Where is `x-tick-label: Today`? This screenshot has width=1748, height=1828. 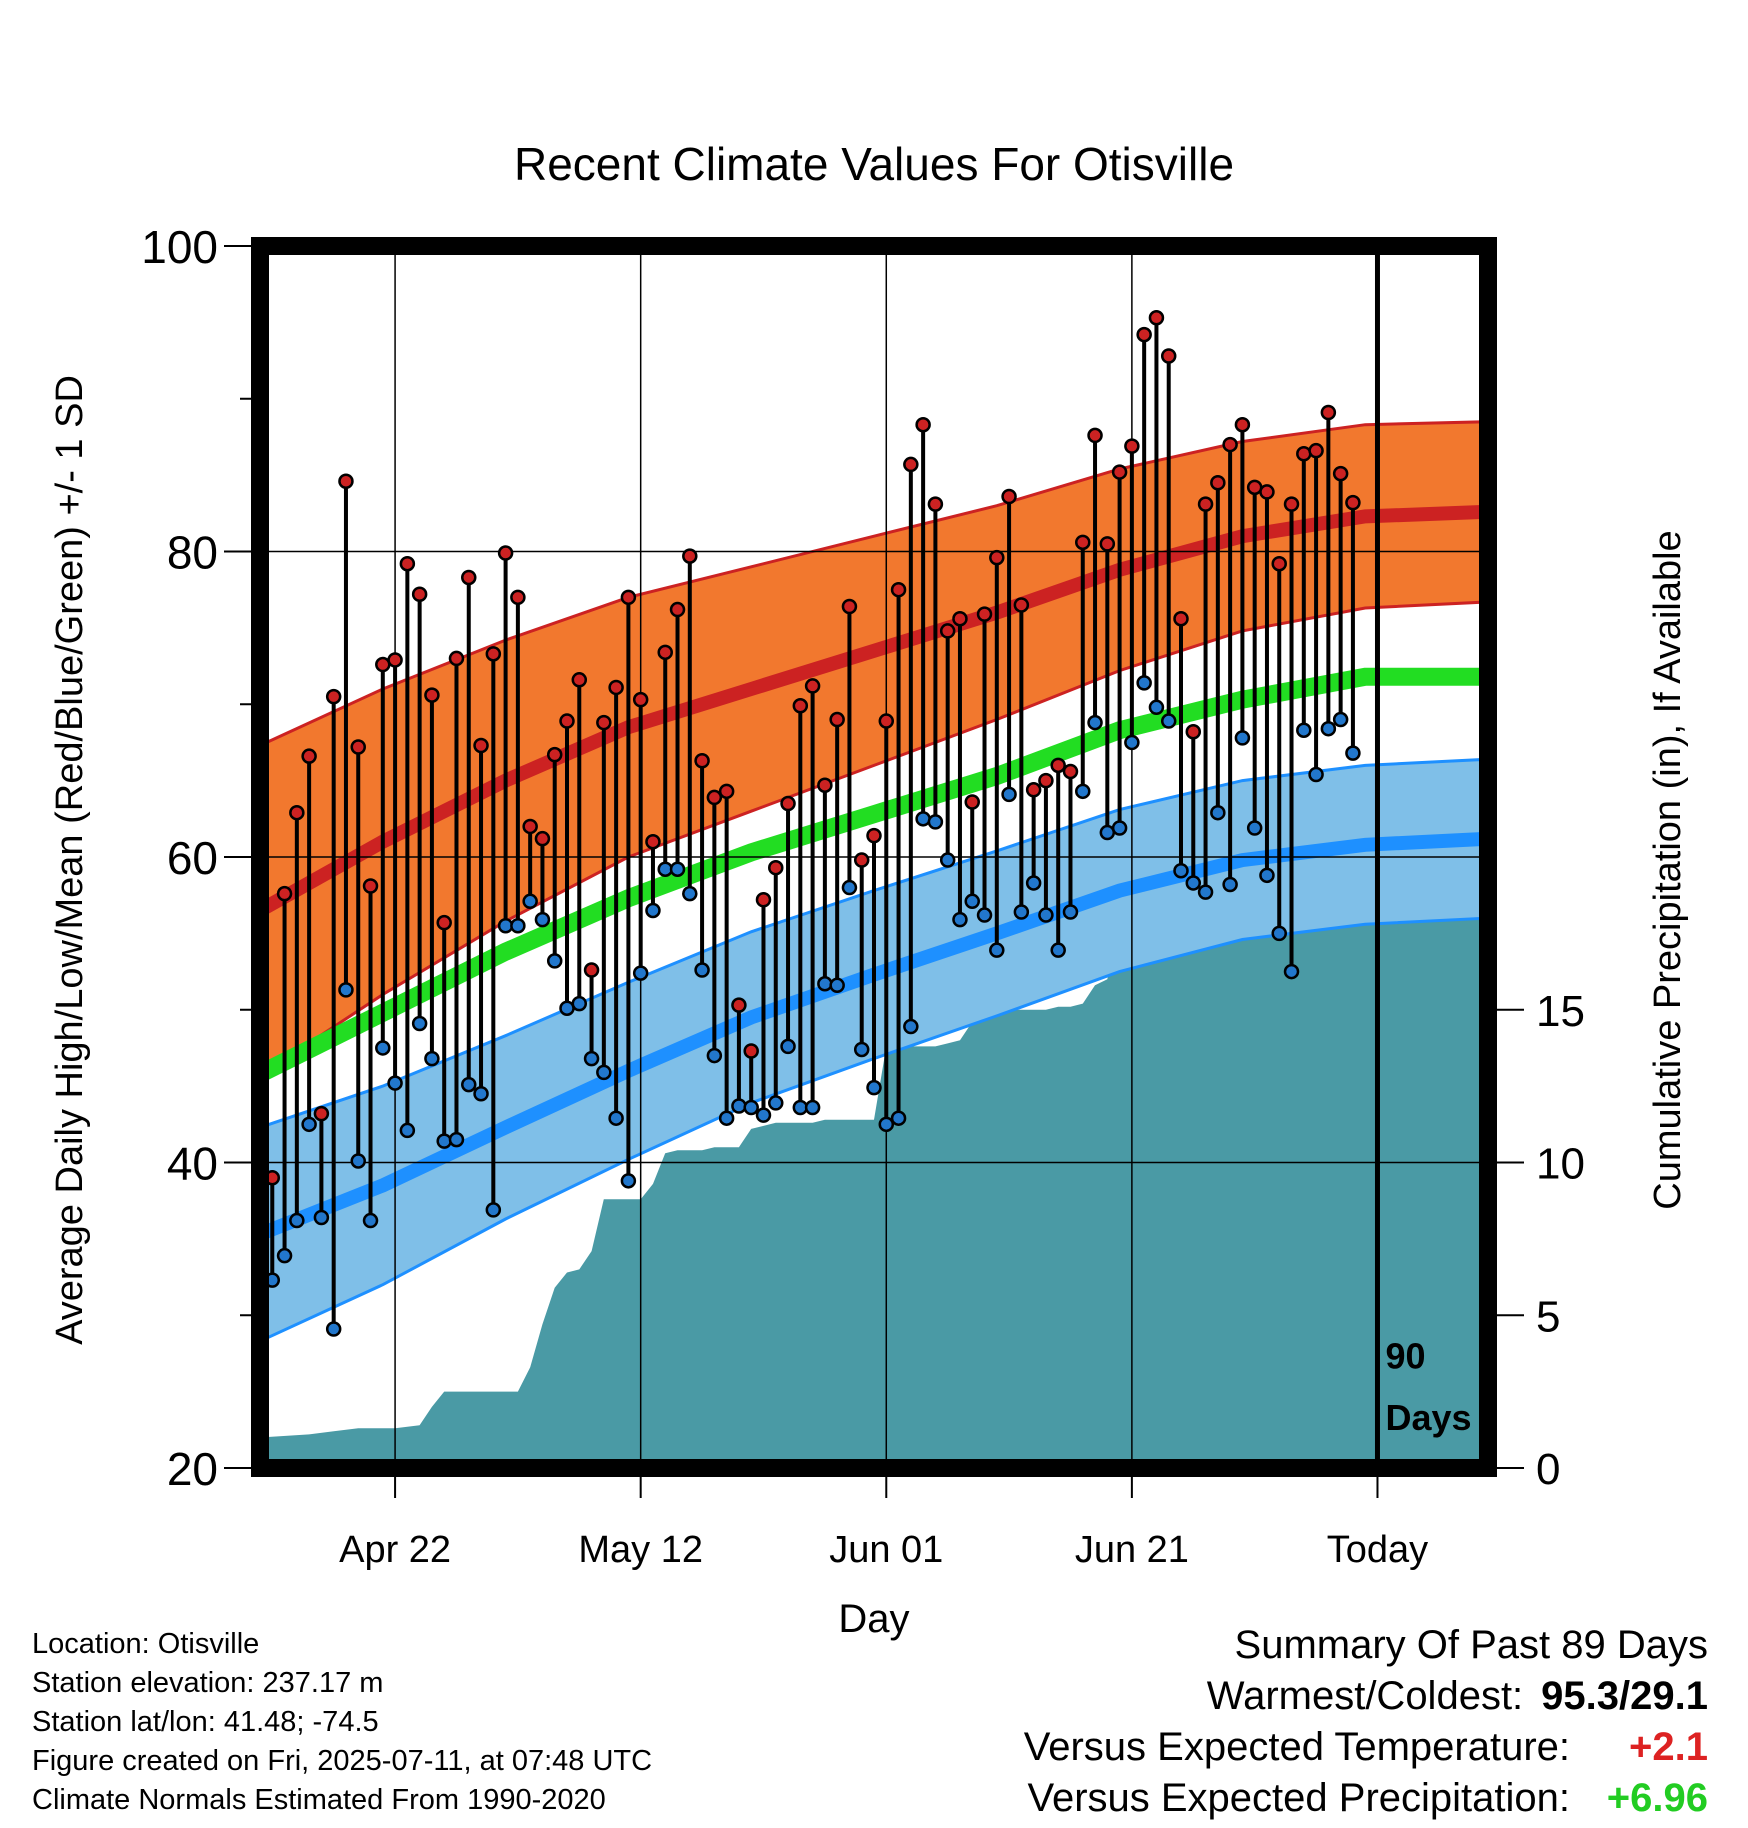
x-tick-label: Today is located at coordinates (1377, 1550).